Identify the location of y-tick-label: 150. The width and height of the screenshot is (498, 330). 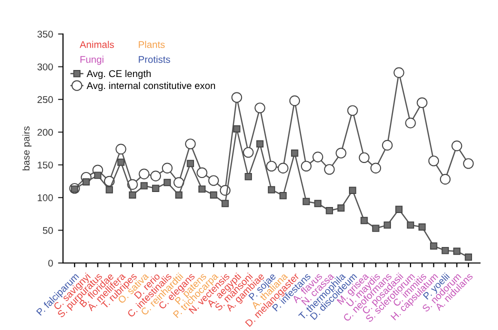
(45, 165).